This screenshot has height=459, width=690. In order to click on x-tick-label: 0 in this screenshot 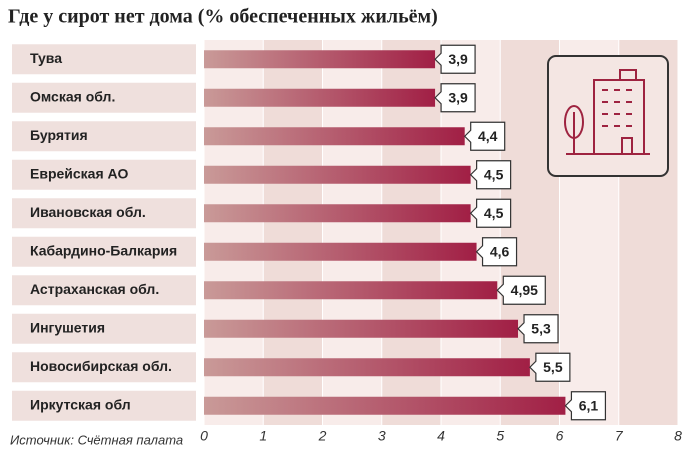, I will do `click(204, 436)`.